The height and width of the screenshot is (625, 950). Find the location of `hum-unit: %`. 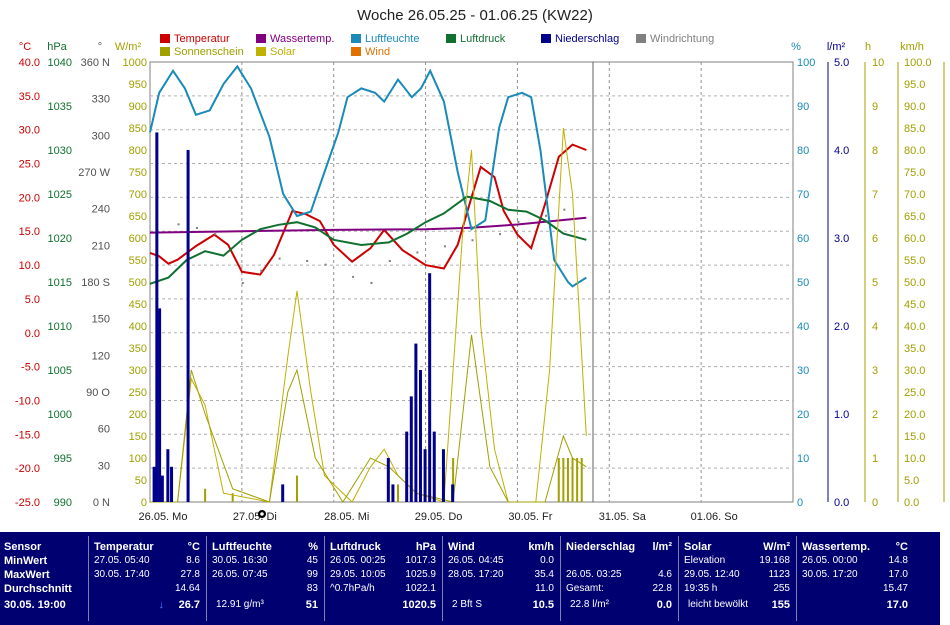

hum-unit: % is located at coordinates (313, 547).